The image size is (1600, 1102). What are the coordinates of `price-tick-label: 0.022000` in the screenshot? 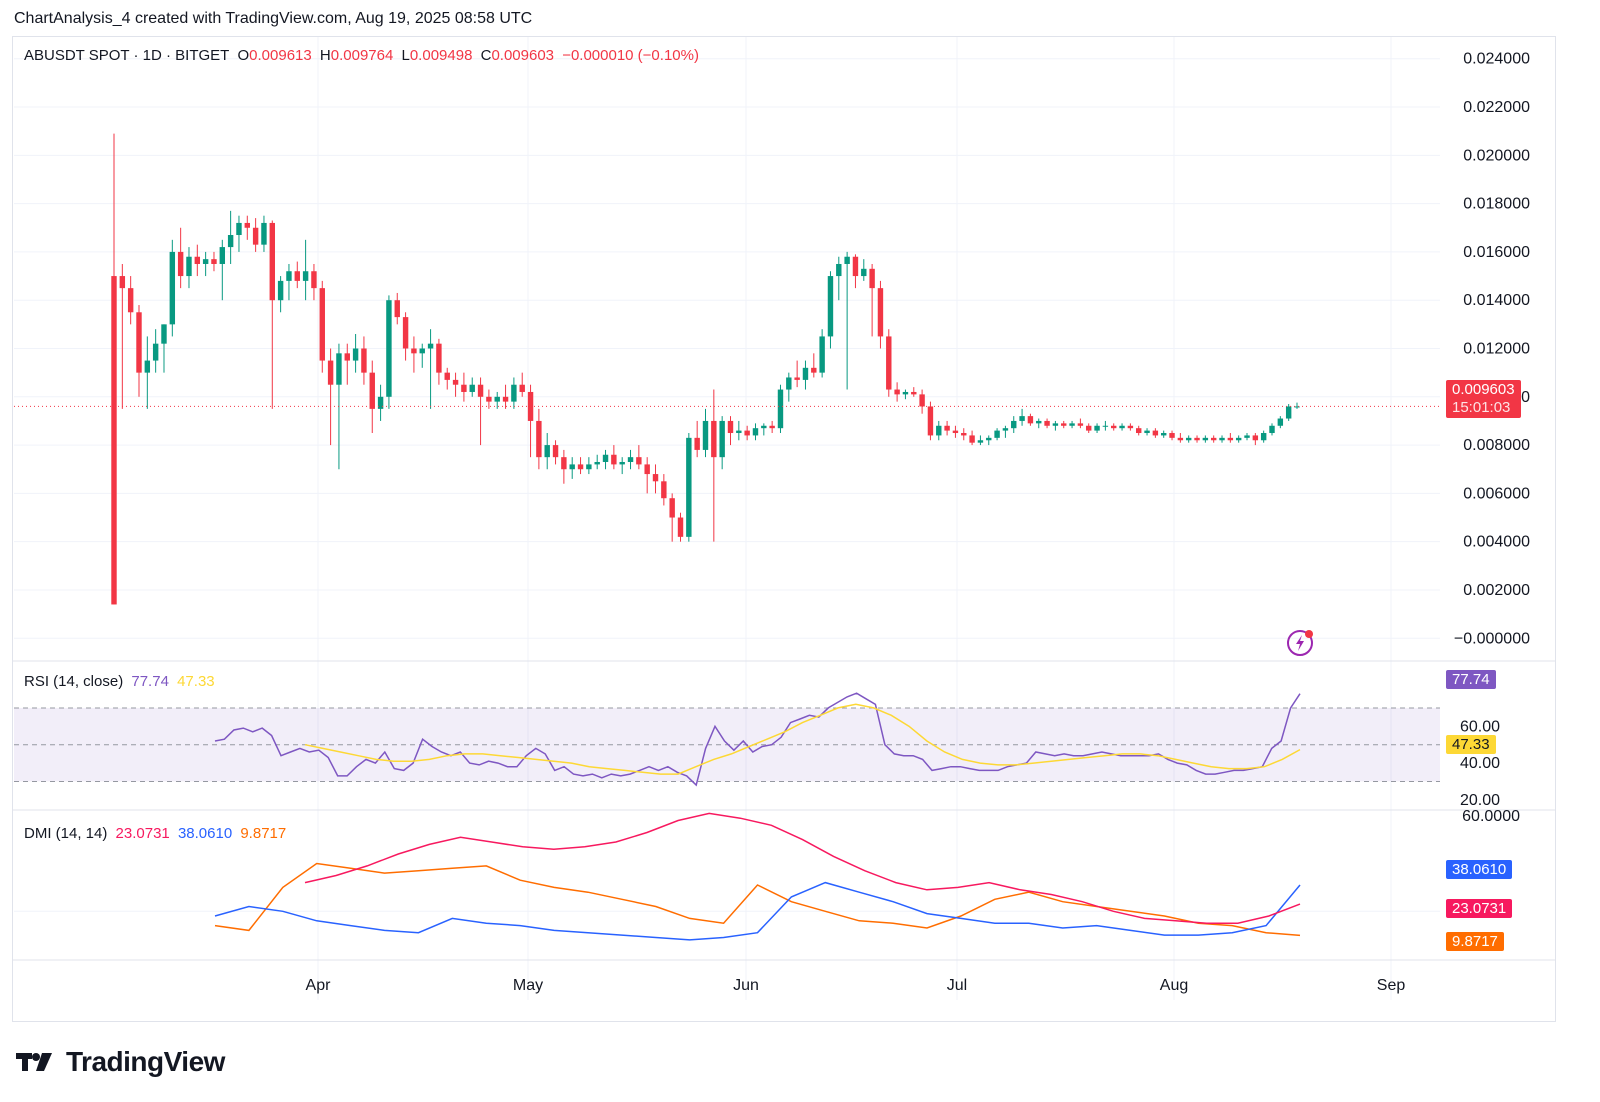 It's located at (1496, 107).